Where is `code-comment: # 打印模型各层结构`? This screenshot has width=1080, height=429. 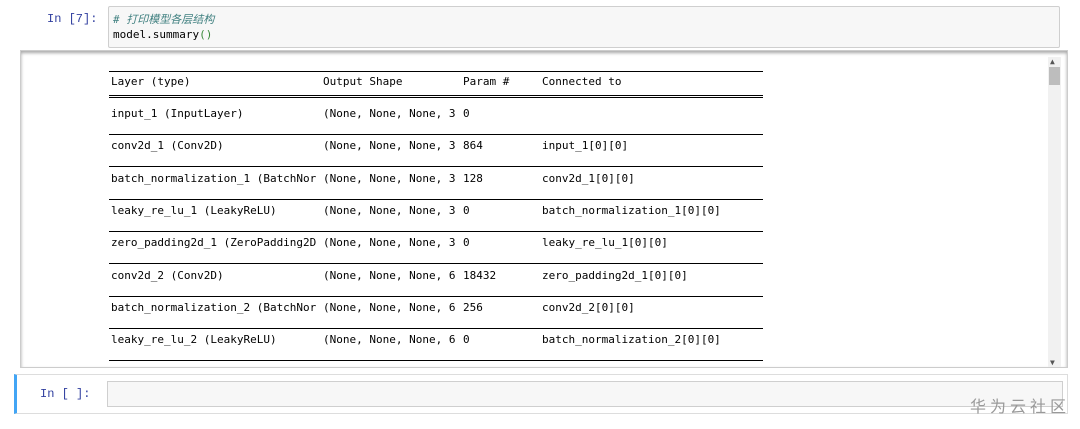
code-comment: # 打印模型各层结构 is located at coordinates (164, 19).